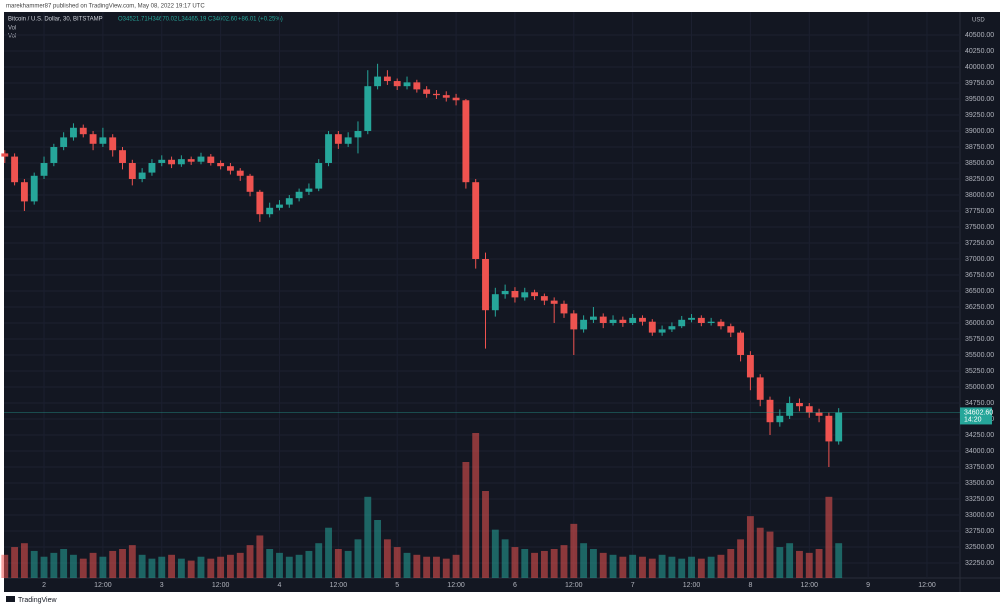  Describe the element at coordinates (976, 416) in the screenshot. I see `last-price-tag` at that location.